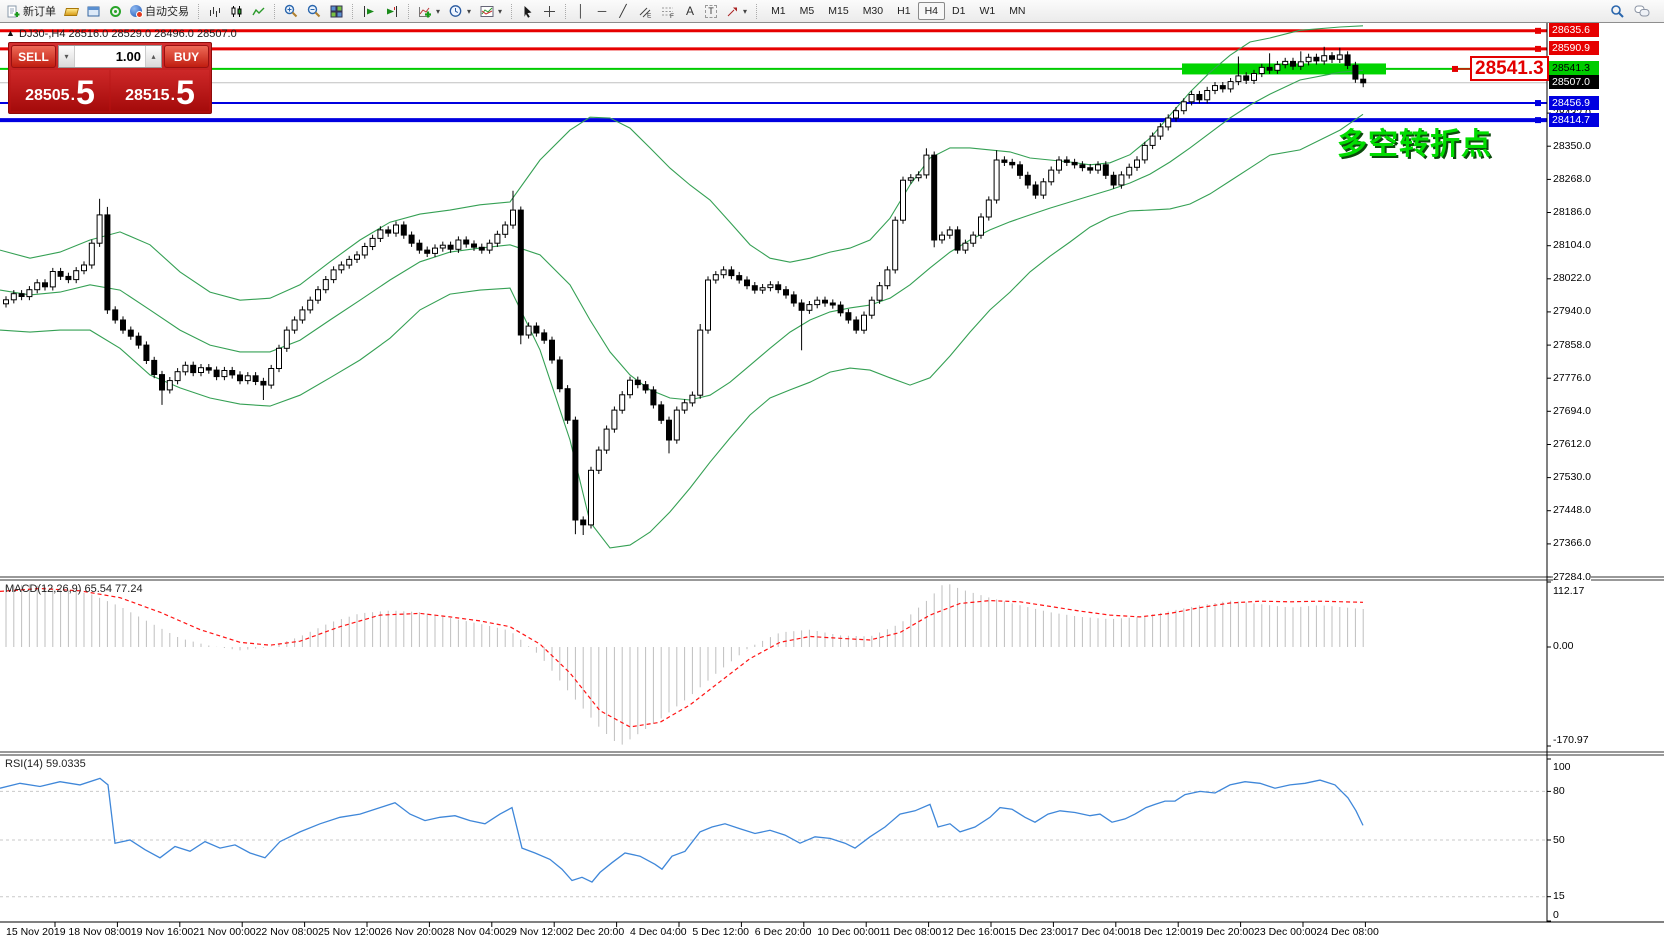 The height and width of the screenshot is (945, 1664). What do you see at coordinates (67, 56) in the screenshot?
I see `volume-decrease-button: ▾` at bounding box center [67, 56].